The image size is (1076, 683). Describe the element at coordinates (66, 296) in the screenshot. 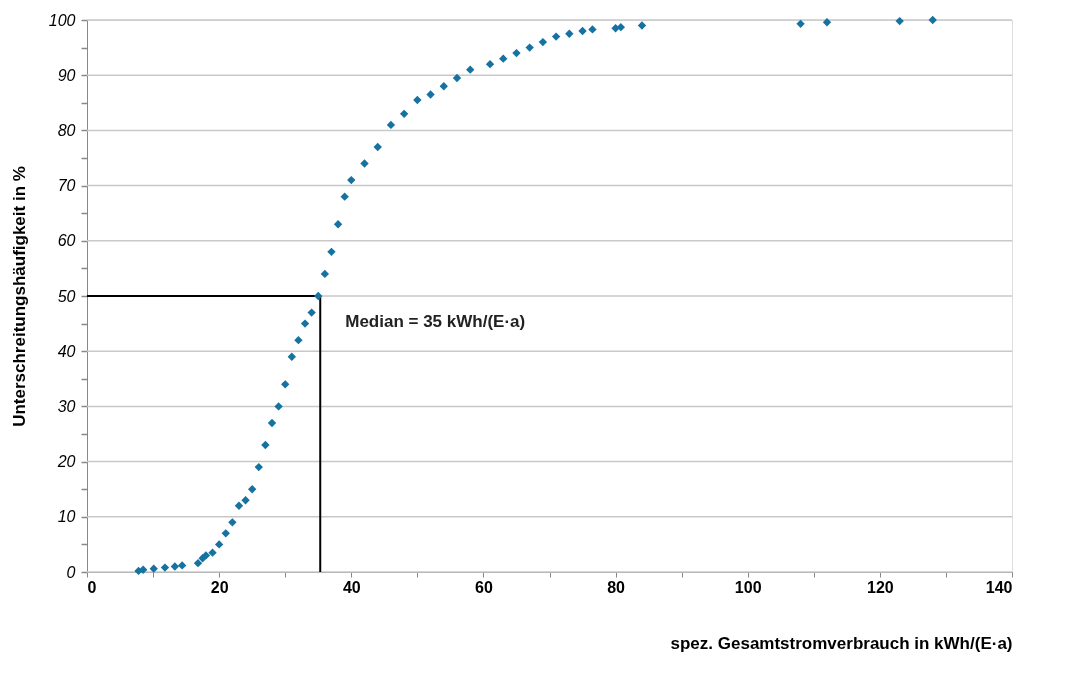

I see `y-tick-label: 50` at that location.